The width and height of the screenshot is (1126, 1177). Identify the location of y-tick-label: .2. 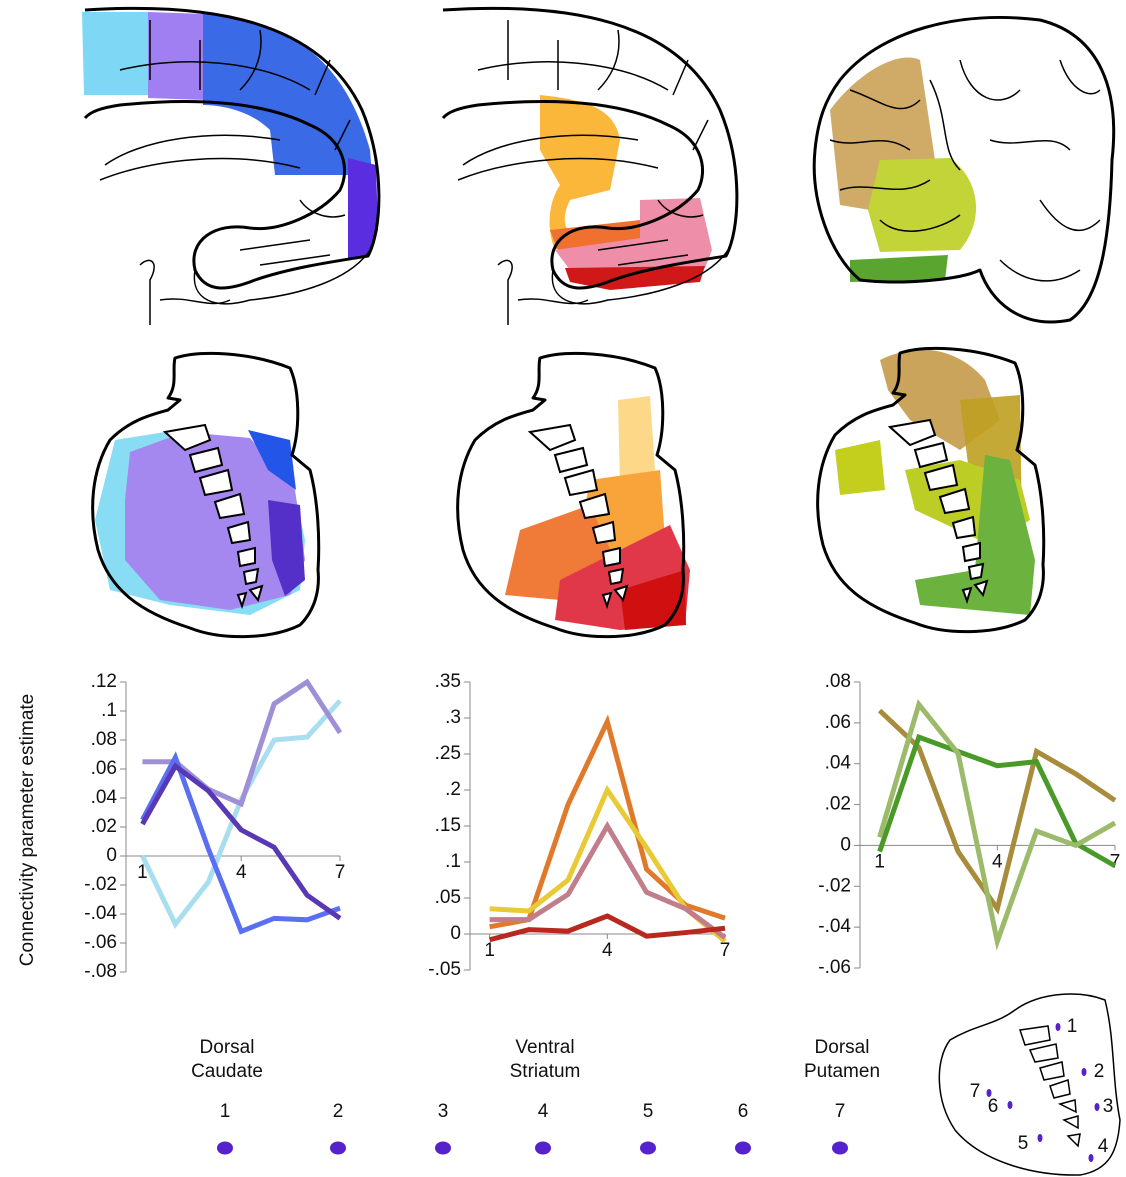
(453, 789).